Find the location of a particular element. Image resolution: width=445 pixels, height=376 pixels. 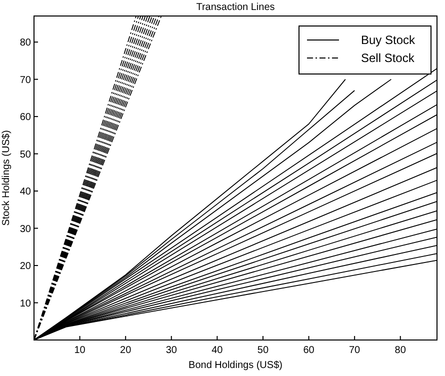

y-axis-title: Stock Holdings (US$) is located at coordinates (6, 178).